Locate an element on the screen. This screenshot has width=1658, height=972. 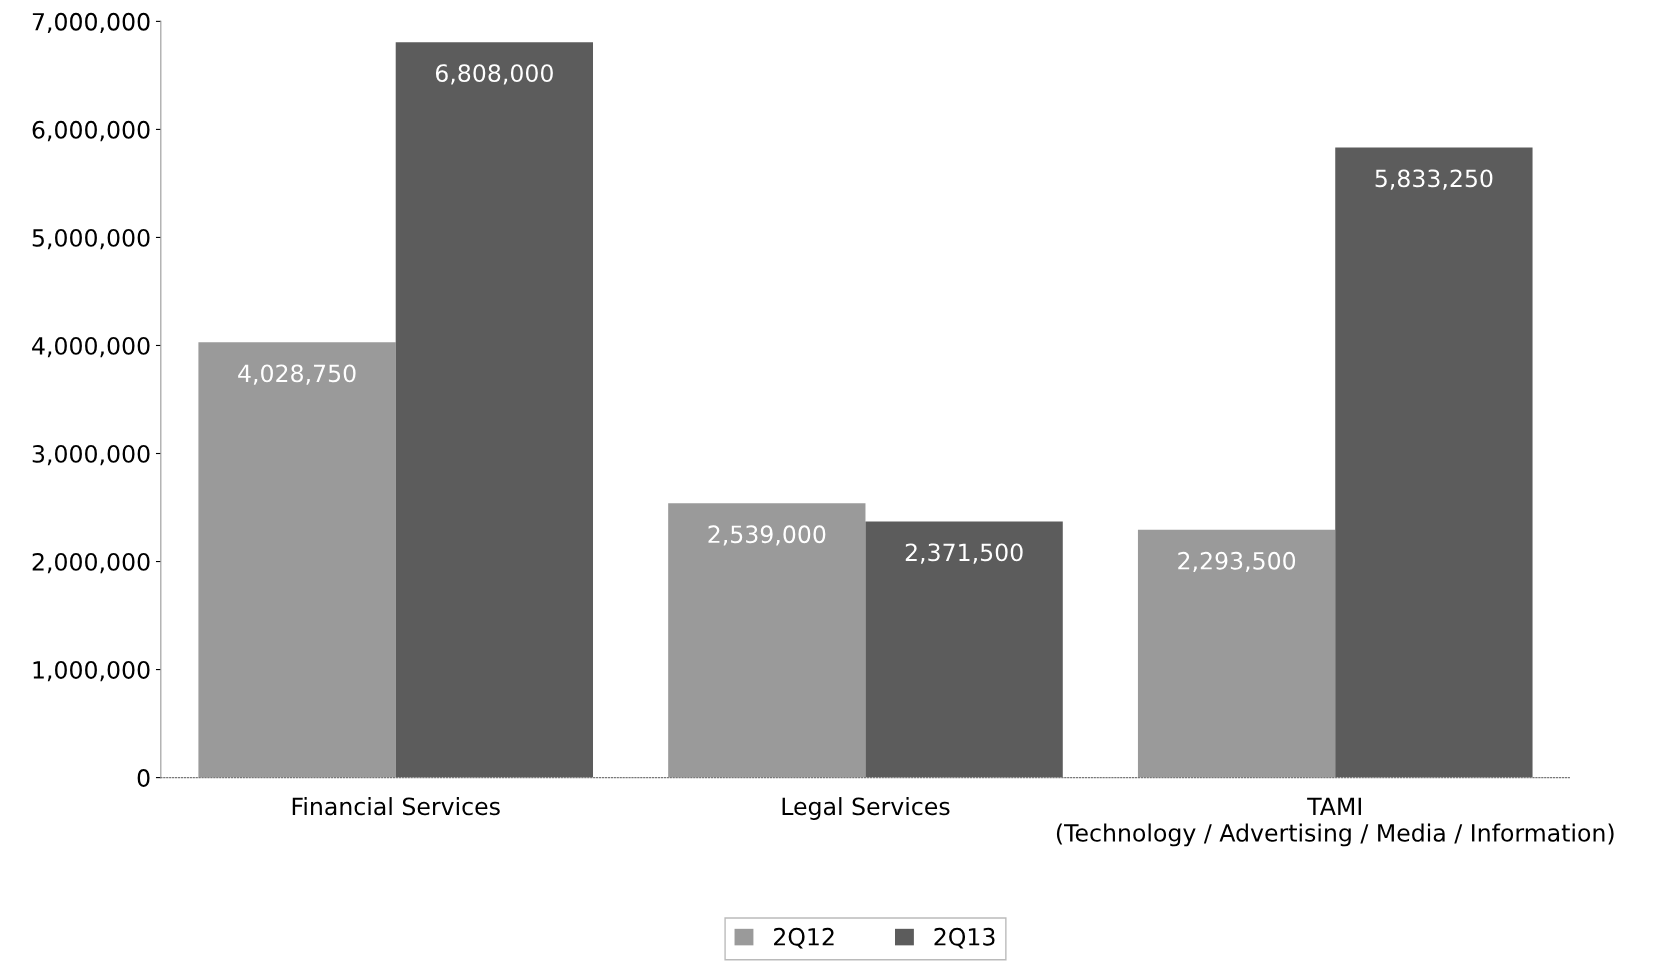
y-tick-label: 1,000,000 is located at coordinates (91, 671).